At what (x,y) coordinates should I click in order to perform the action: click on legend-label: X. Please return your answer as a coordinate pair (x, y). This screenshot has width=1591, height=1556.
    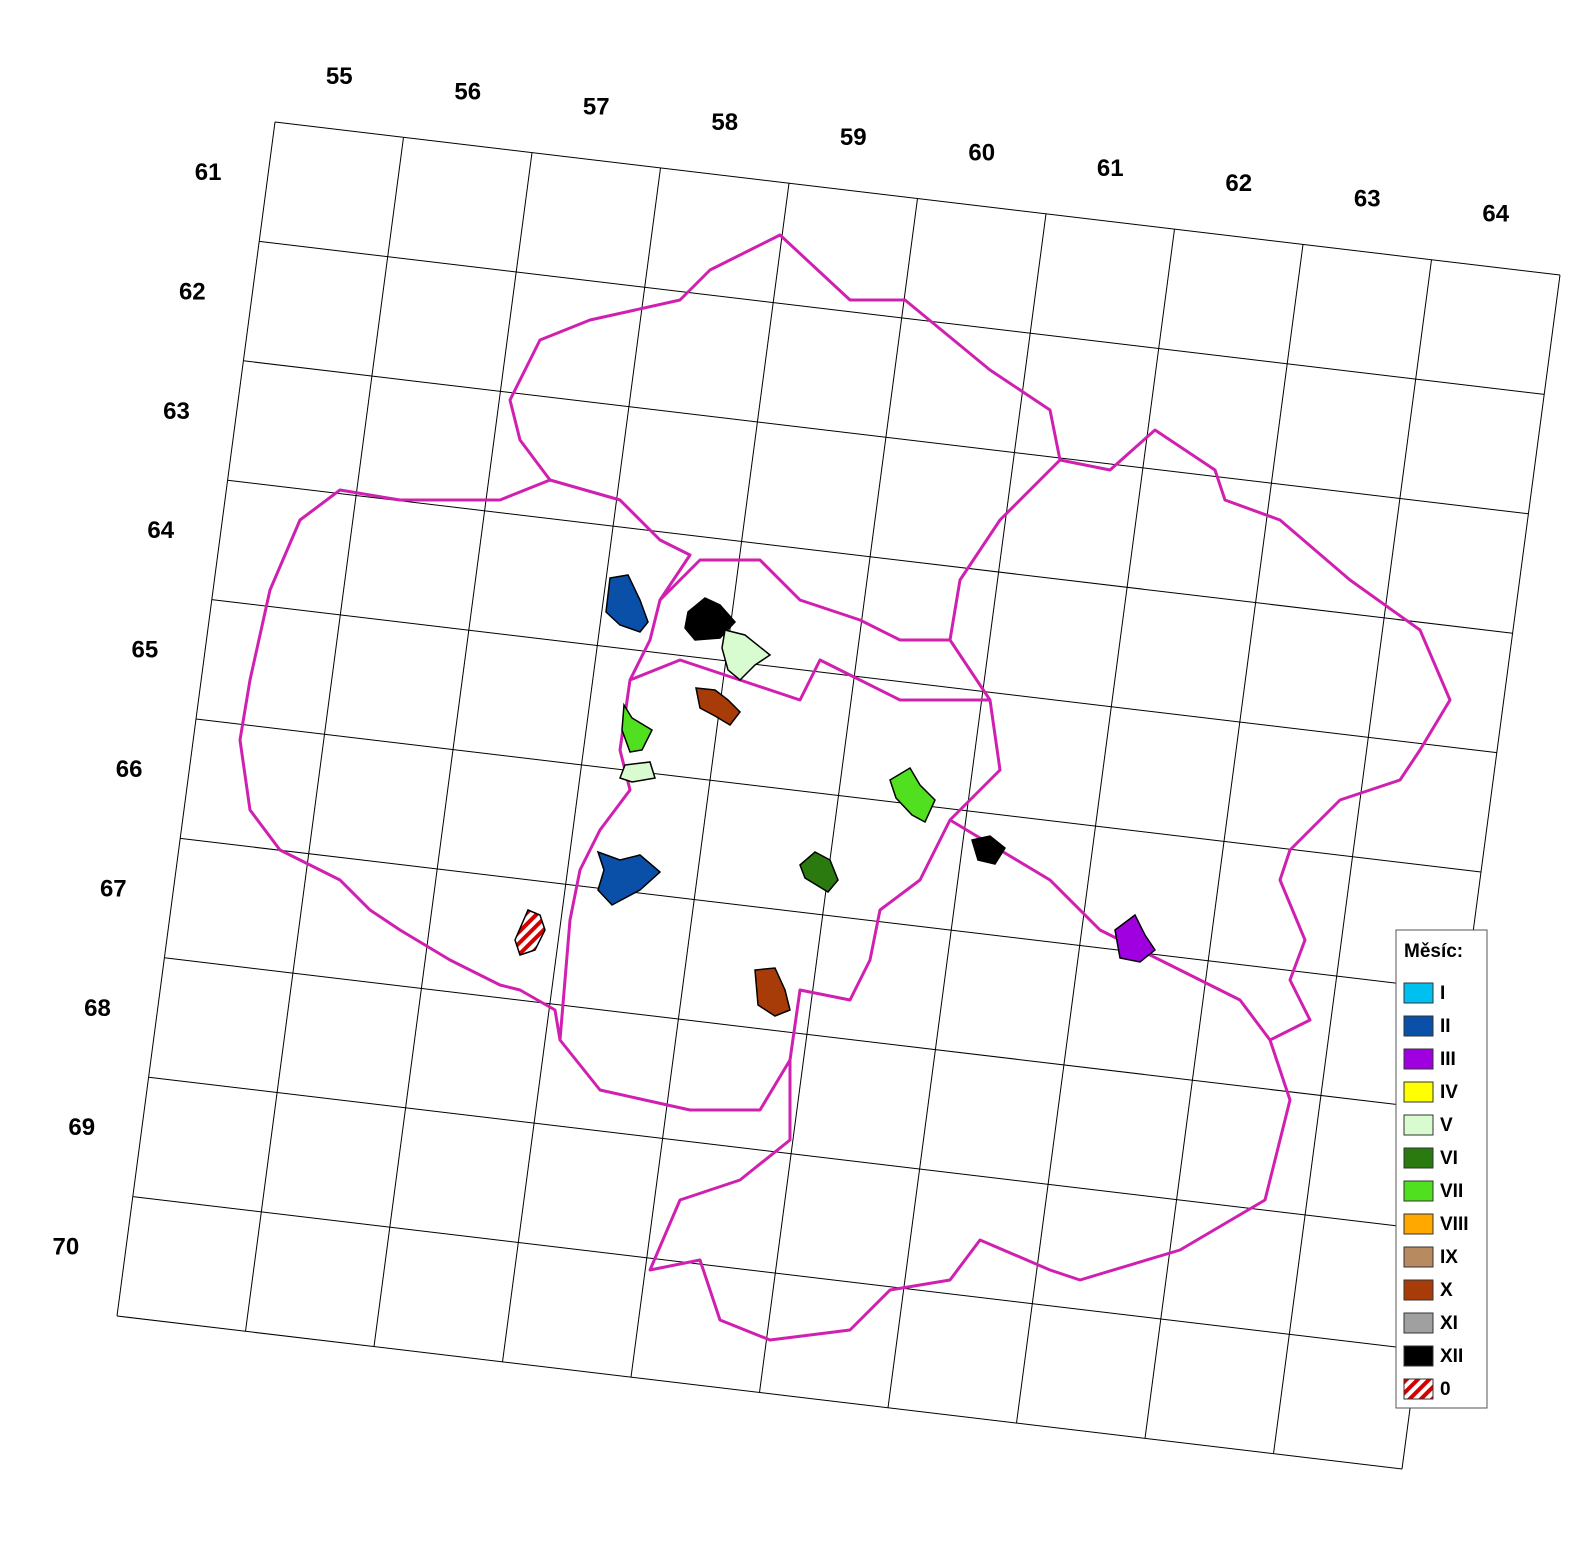
    Looking at the image, I should click on (1446, 1290).